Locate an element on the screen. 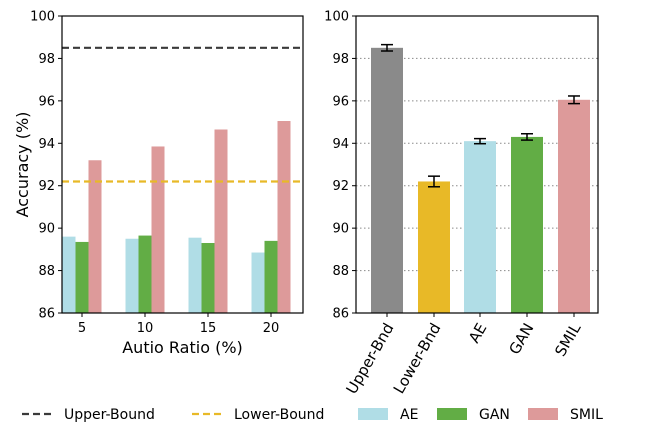 The image size is (653, 440). right-y-tick-label: 96 is located at coordinates (340, 101).